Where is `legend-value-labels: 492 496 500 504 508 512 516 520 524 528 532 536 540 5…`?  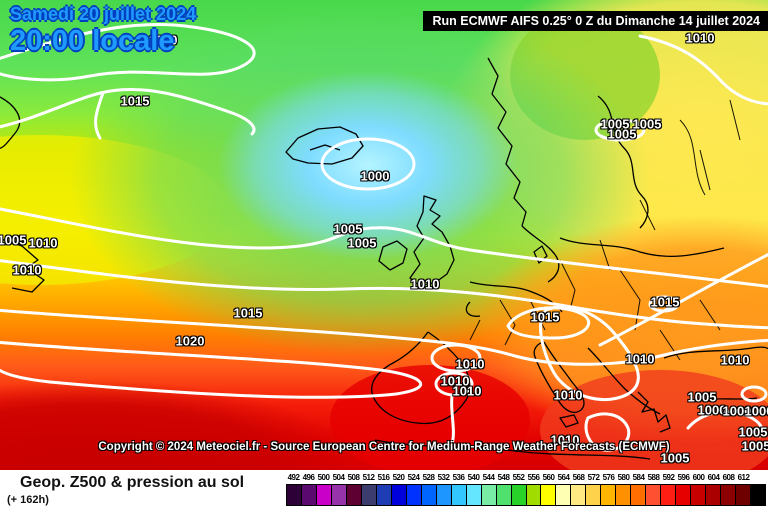
legend-value-labels: 492 496 500 504 508 512 516 520 524 528 532 536 540 5… is located at coordinates (526, 478).